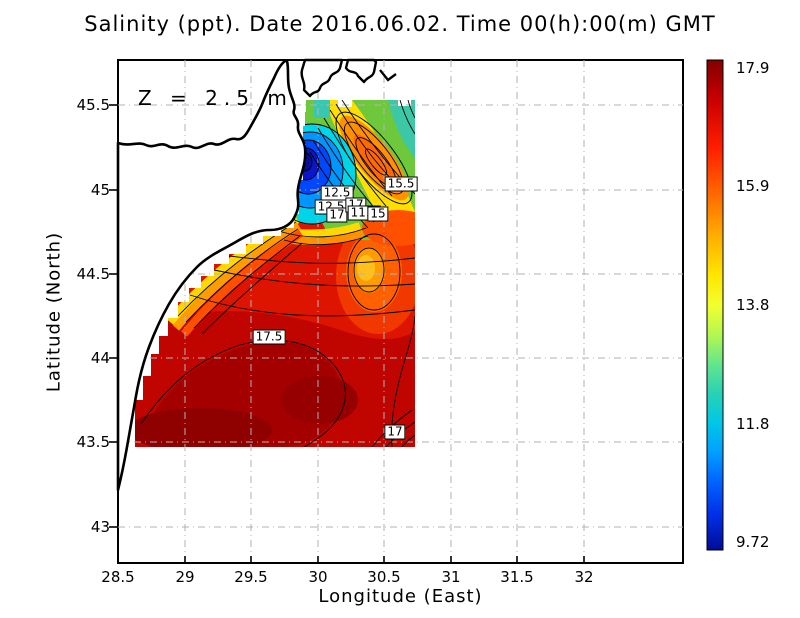 The height and width of the screenshot is (618, 800). I want to click on coast-fragment-a, so click(322, 78).